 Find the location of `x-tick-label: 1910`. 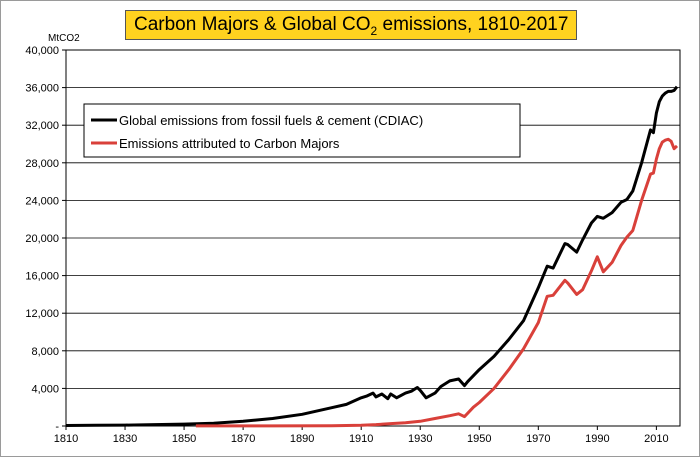

x-tick-label: 1910 is located at coordinates (361, 439).